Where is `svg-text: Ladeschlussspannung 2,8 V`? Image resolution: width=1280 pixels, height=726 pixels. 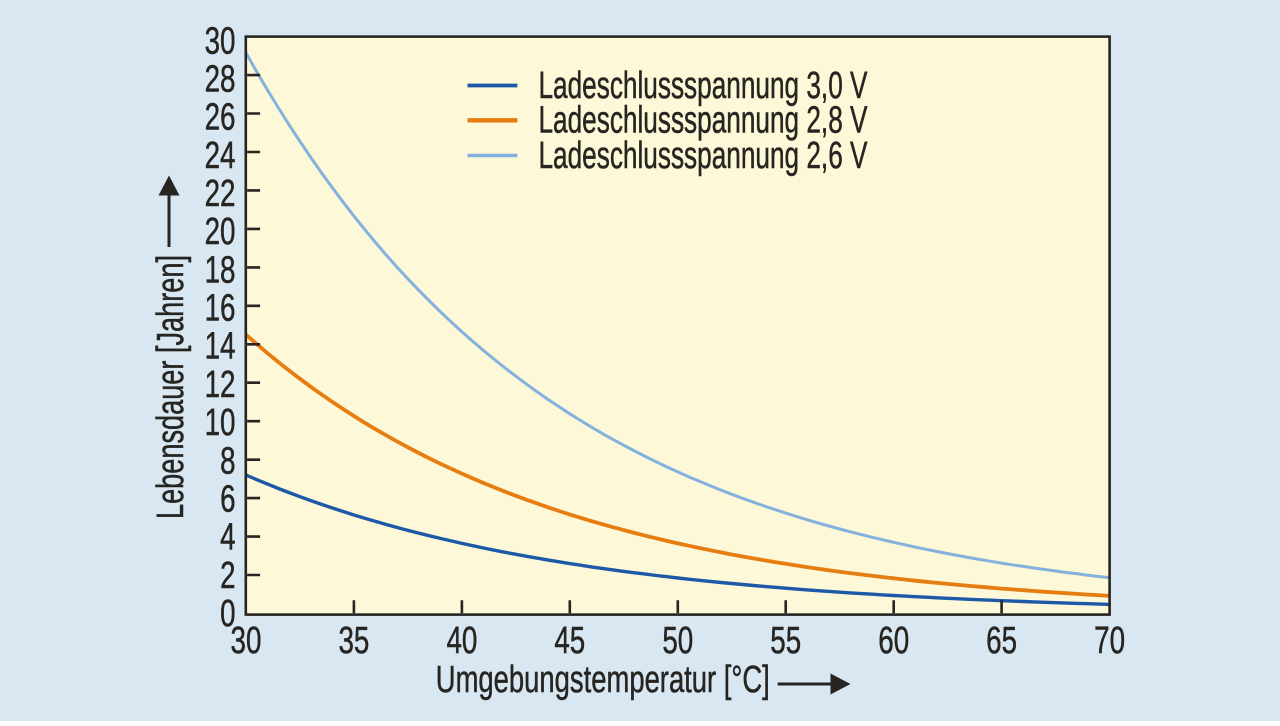 svg-text: Ladeschlussspannung 2,8 V is located at coordinates (703, 121).